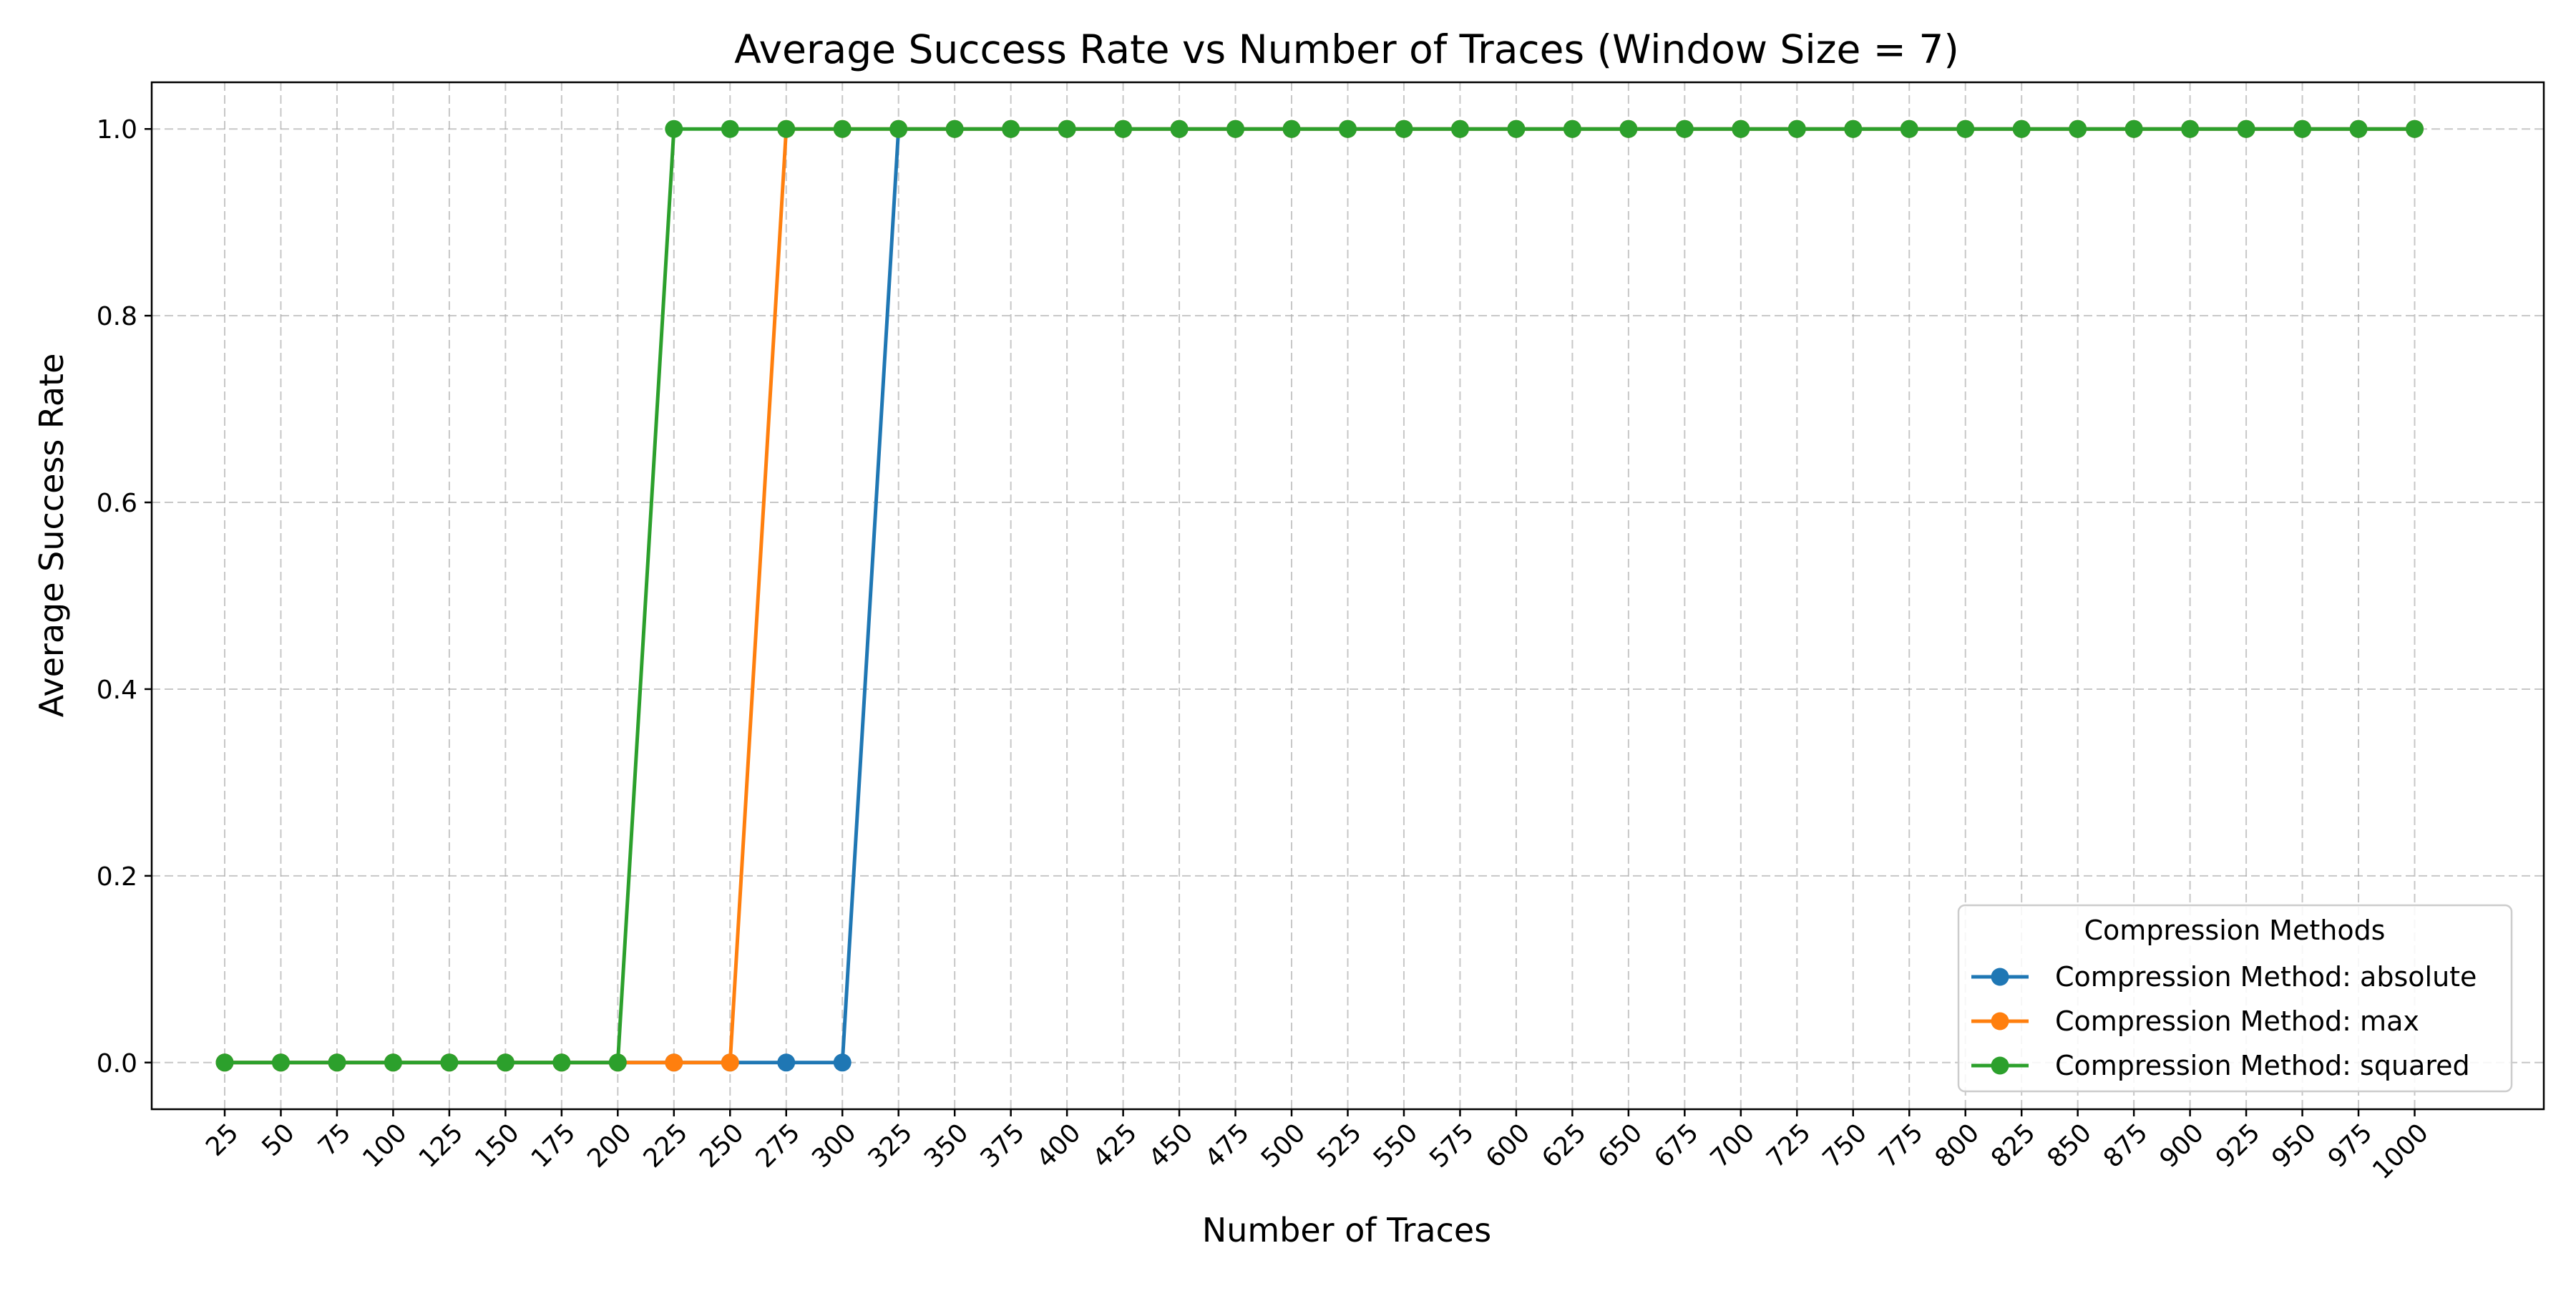 Image resolution: width=2576 pixels, height=1291 pixels. What do you see at coordinates (117, 316) in the screenshot?
I see `y-tick-label: 0.8` at bounding box center [117, 316].